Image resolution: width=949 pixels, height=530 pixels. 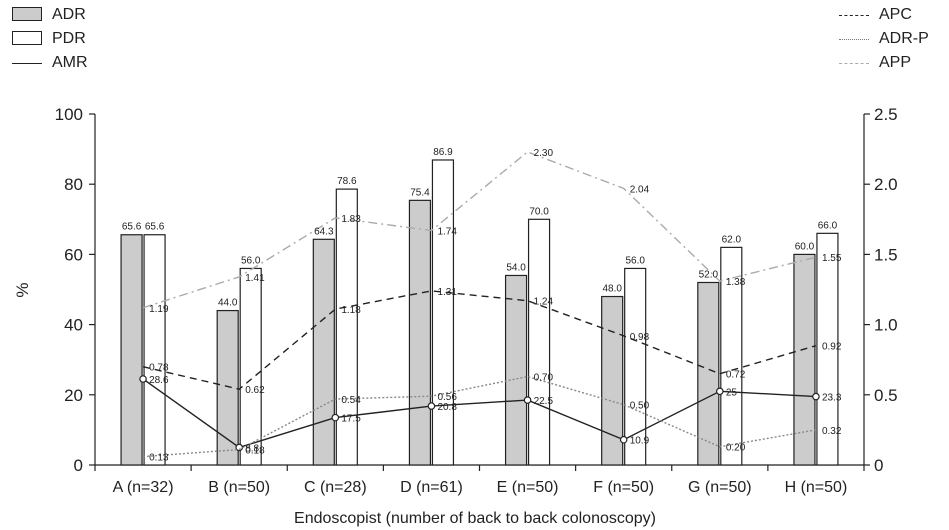 I want to click on legend-swatch-pdr, so click(x=27, y=38).